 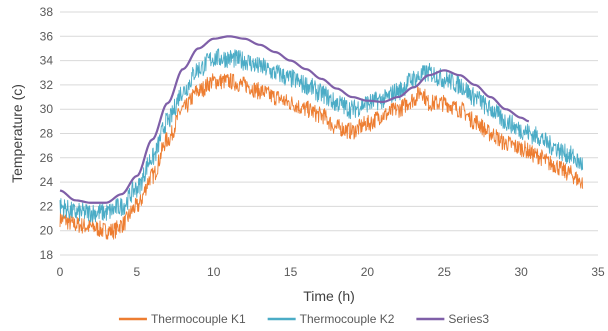 I want to click on y-axis-title: Temperature (c), so click(x=17, y=133).